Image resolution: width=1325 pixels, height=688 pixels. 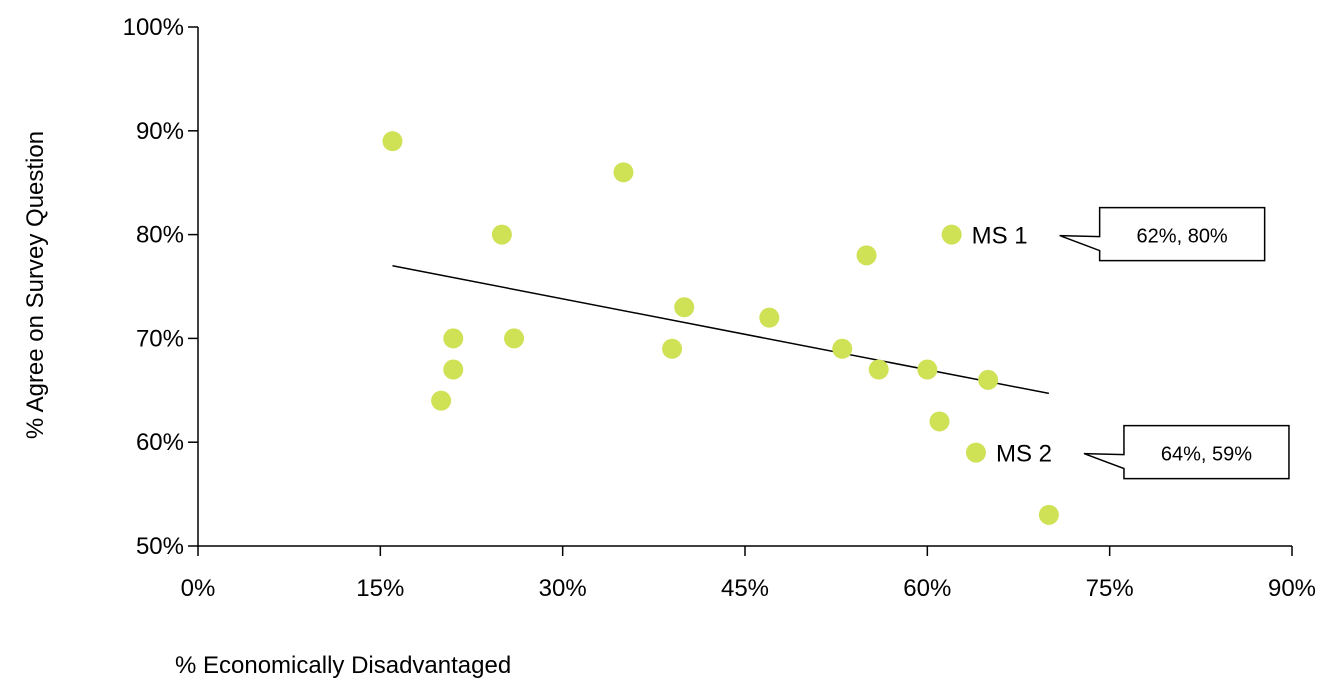 I want to click on y-tick-label: 90%, so click(x=160, y=131).